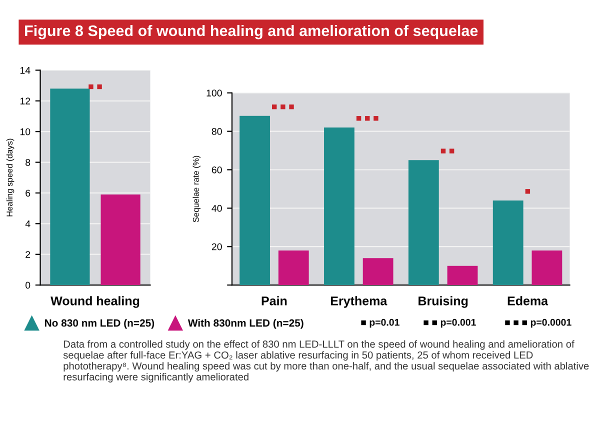  Describe the element at coordinates (10, 177) in the screenshot. I see `y-axis-title: Healing speed (days)` at that location.